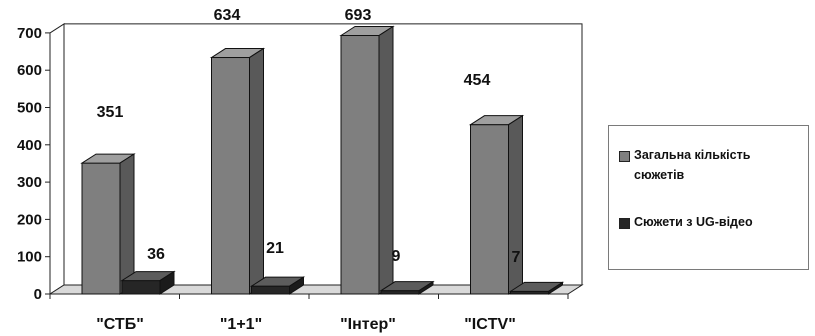  I want to click on data-label: 9, so click(396, 256).